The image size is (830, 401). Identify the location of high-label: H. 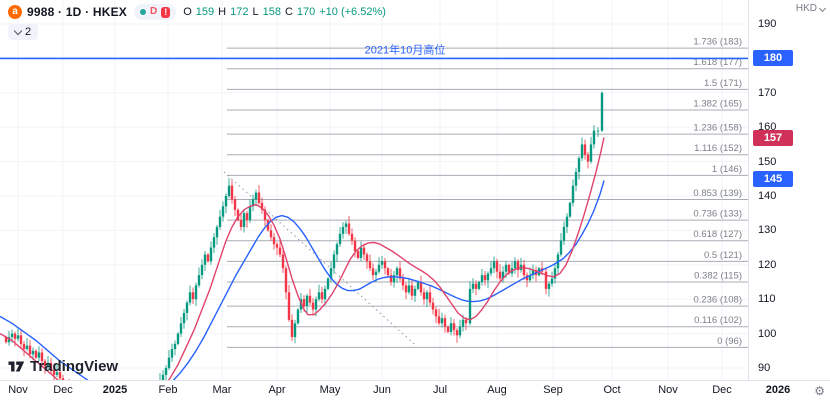
(222, 12).